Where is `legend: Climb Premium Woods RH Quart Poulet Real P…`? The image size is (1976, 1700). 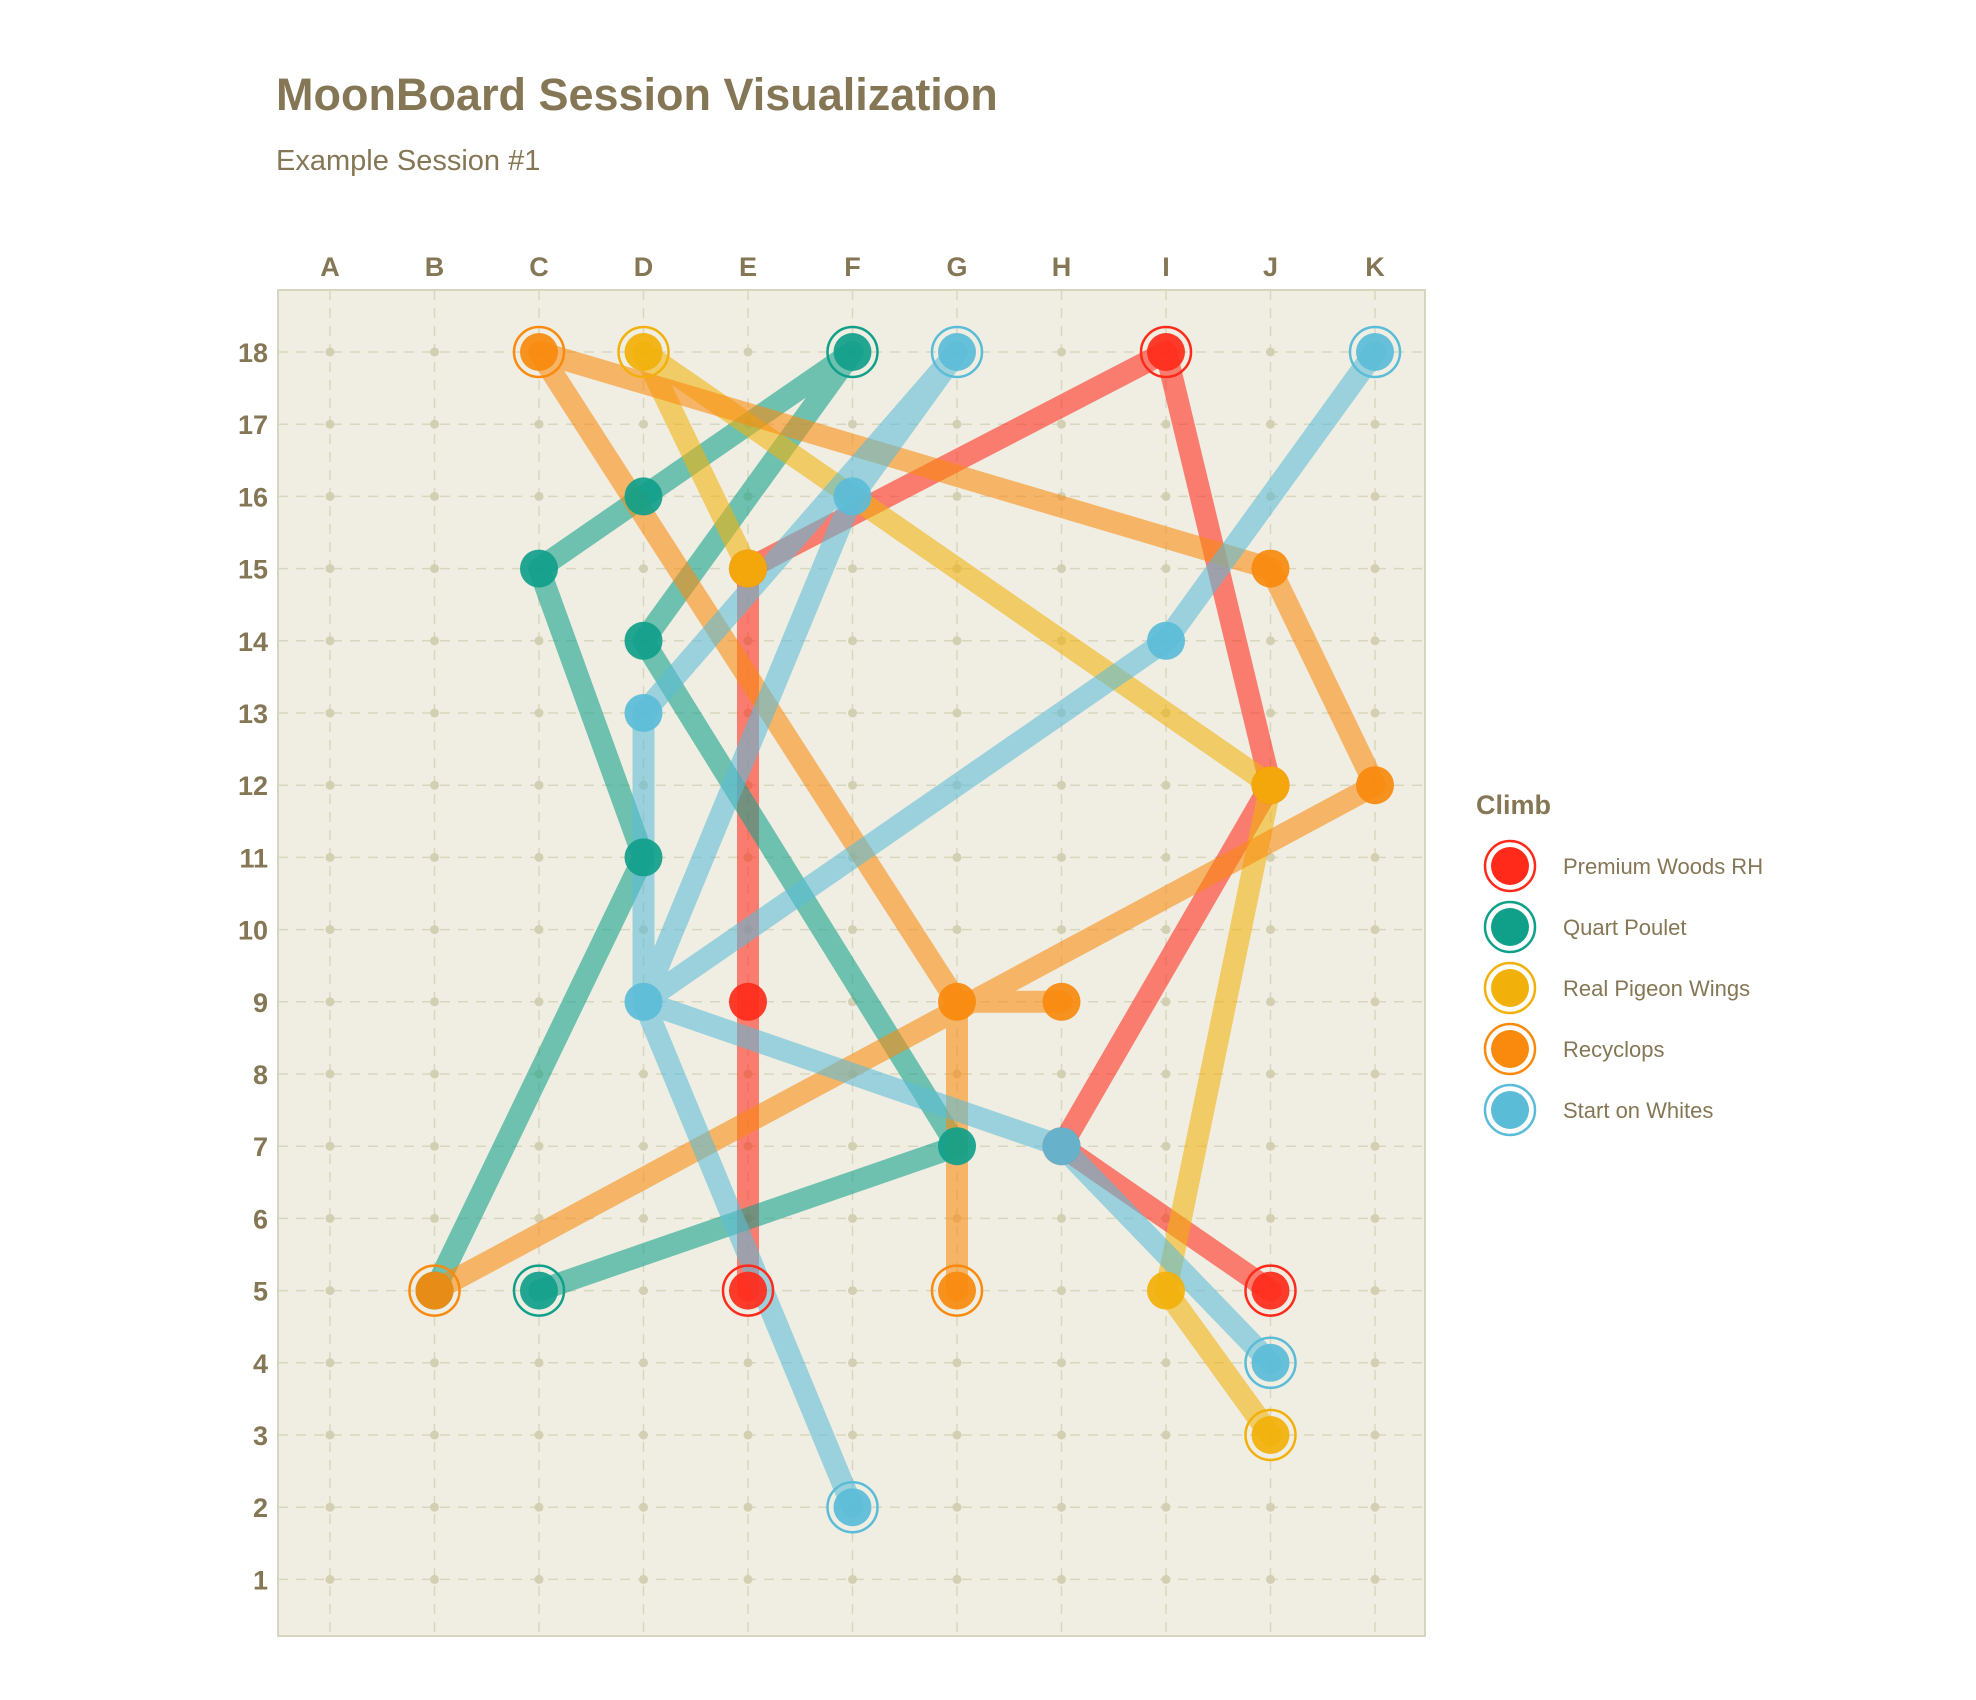 legend: Climb Premium Woods RH Quart Poulet Real P… is located at coordinates (1619, 963).